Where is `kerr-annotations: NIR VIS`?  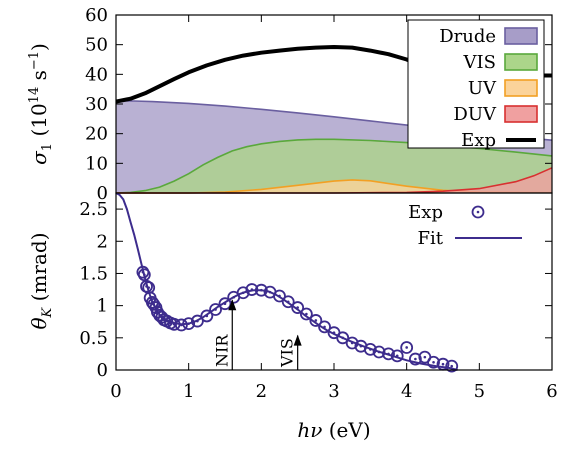 kerr-annotations: NIR VIS is located at coordinates (257, 334).